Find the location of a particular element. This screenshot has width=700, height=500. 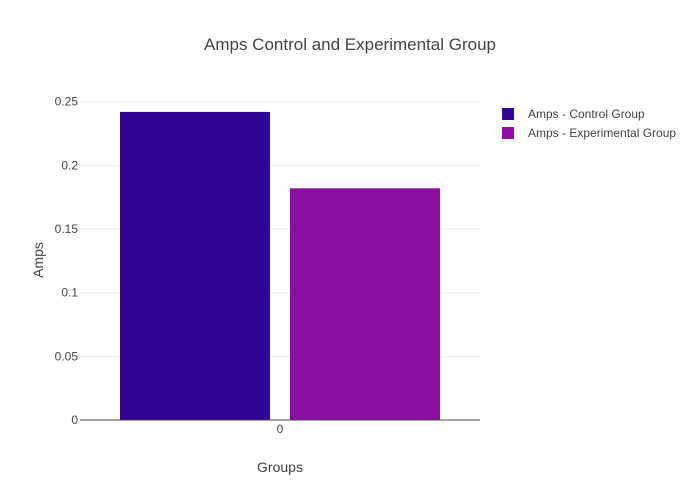

x-tick-label: 0 is located at coordinates (280, 429).